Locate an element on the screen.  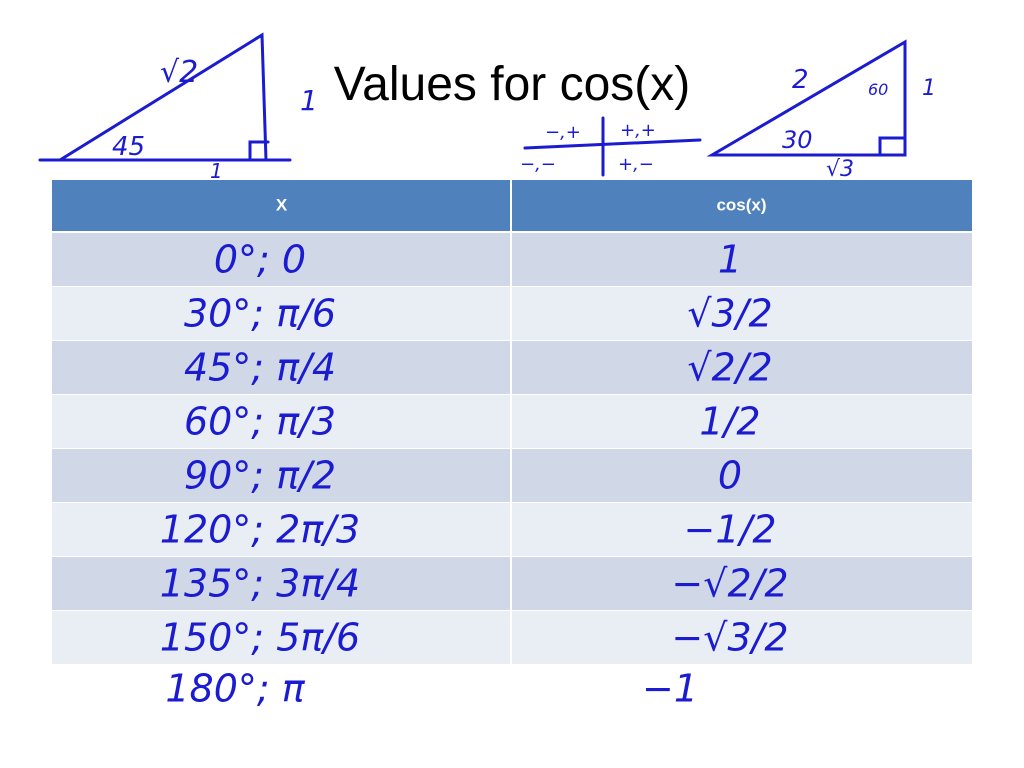
handwritten-cell: 150°; 5π/6 is located at coordinates (260, 638).